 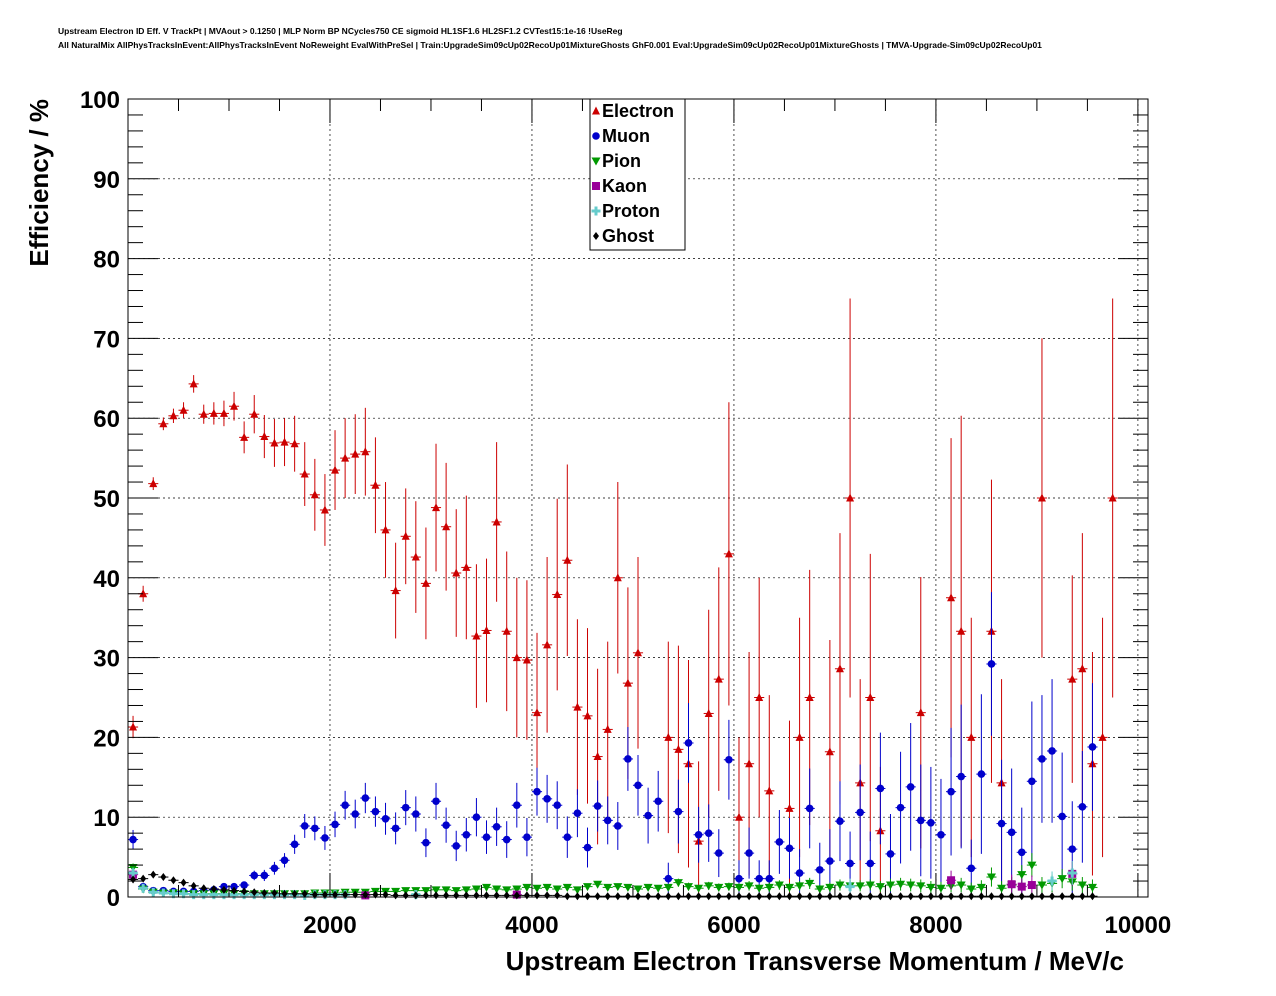 What do you see at coordinates (596, 136) in the screenshot?
I see `legend-marker-muon` at bounding box center [596, 136].